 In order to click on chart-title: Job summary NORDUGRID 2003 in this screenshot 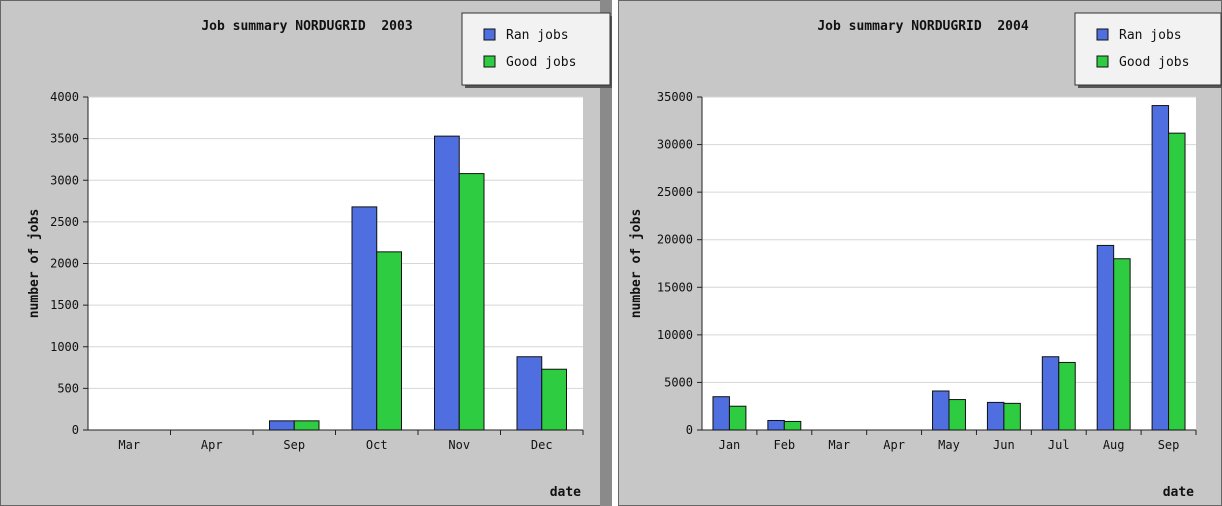, I will do `click(306, 26)`.